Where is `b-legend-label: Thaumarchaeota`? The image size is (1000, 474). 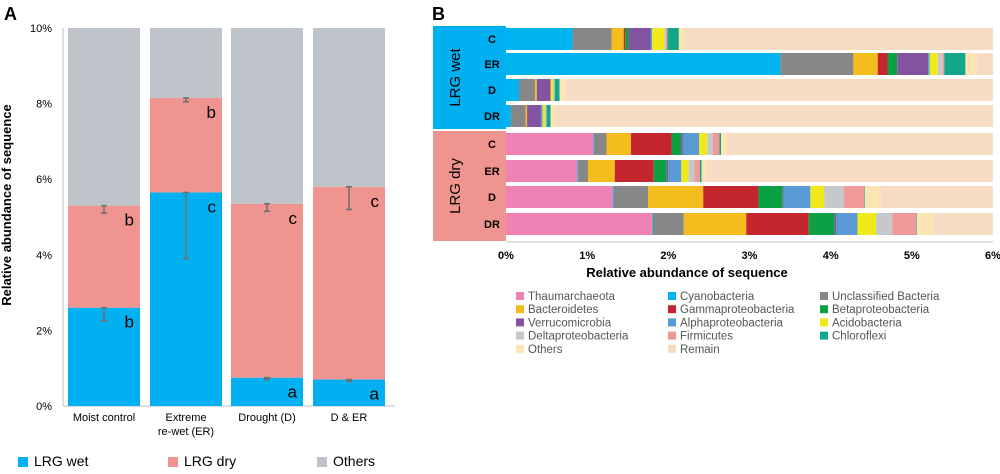
b-legend-label: Thaumarchaeota is located at coordinates (572, 297).